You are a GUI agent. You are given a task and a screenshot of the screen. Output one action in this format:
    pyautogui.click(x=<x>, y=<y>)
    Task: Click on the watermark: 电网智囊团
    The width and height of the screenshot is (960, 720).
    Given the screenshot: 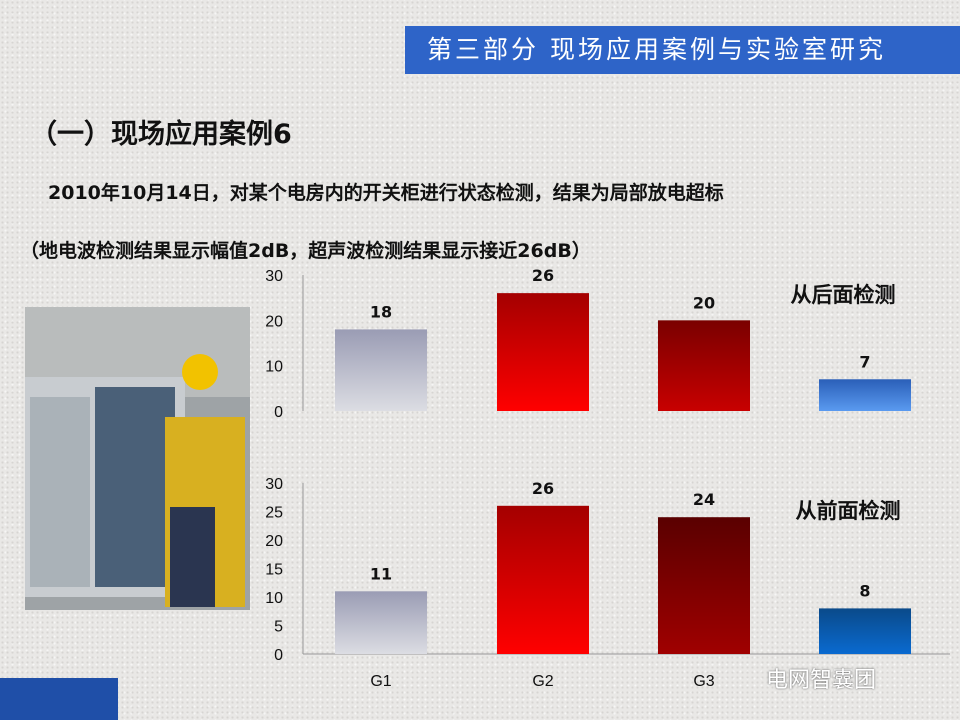 What is the action you would take?
    pyautogui.click(x=821, y=680)
    